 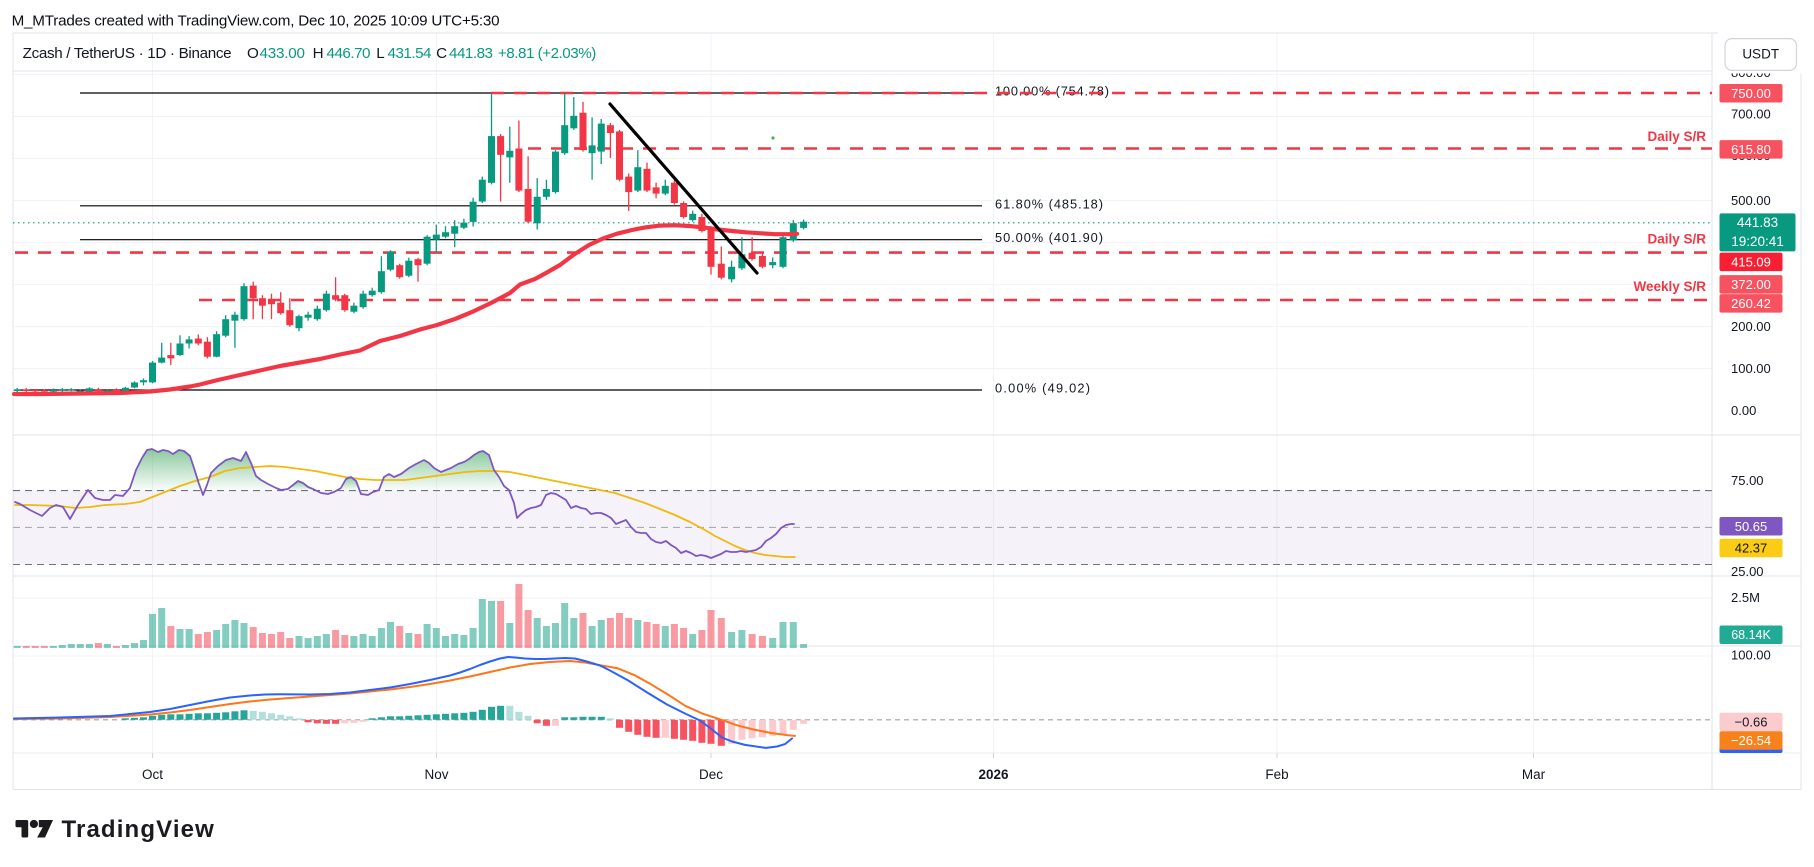 What do you see at coordinates (318, 53) in the screenshot?
I see `svg-text: H` at bounding box center [318, 53].